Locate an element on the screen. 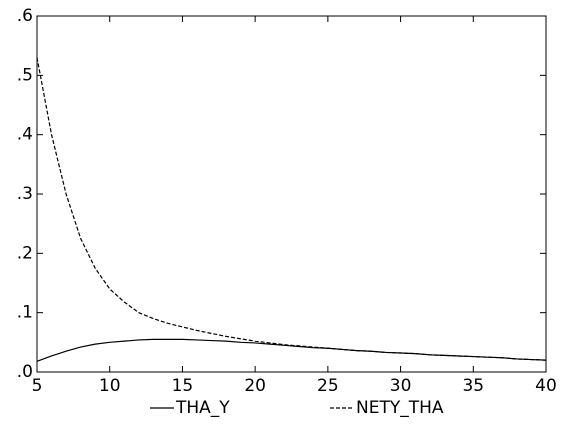 The height and width of the screenshot is (436, 566). x-tick-label: 35 is located at coordinates (473, 386).